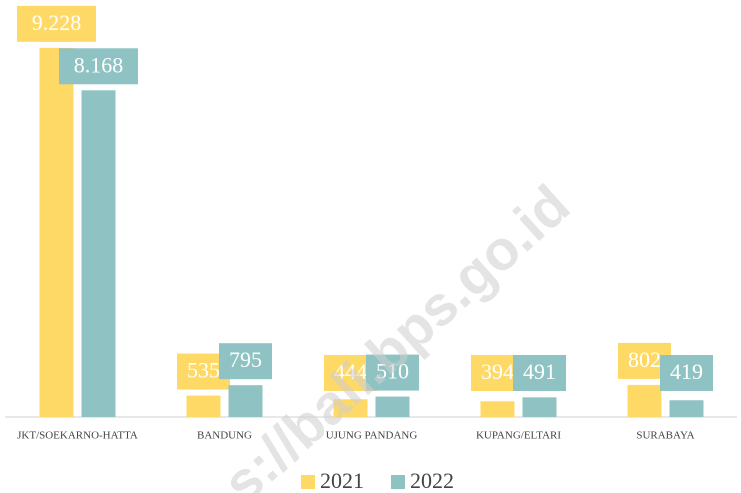 The height and width of the screenshot is (493, 741). Describe the element at coordinates (224, 436) in the screenshot. I see `x-tick-label: BANDUNG` at that location.